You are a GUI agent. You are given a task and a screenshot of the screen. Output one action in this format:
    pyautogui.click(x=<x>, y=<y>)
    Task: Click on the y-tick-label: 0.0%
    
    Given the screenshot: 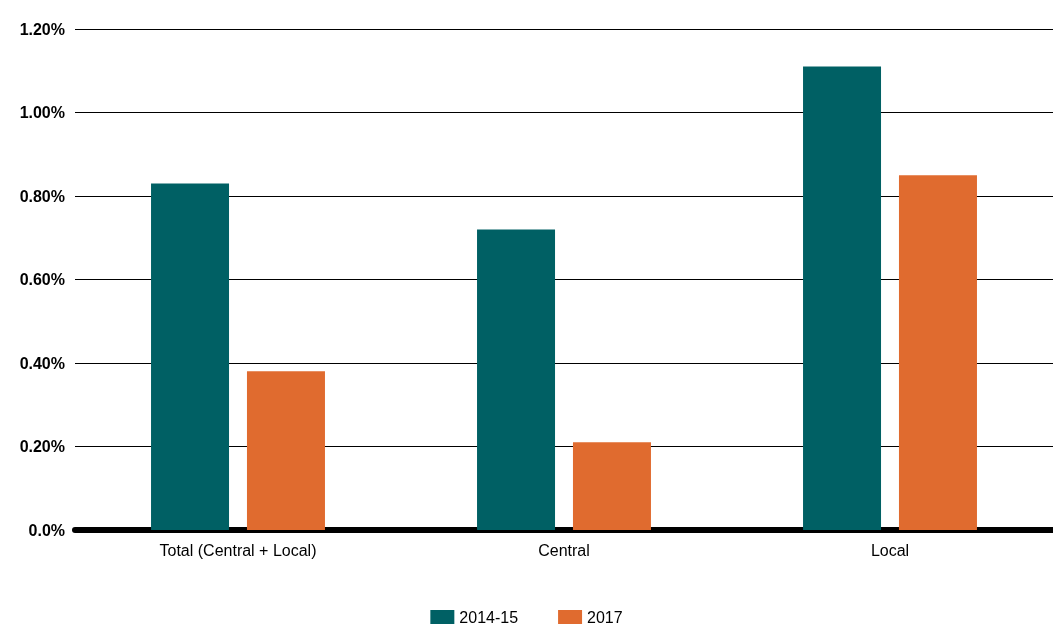 What is the action you would take?
    pyautogui.click(x=46, y=530)
    